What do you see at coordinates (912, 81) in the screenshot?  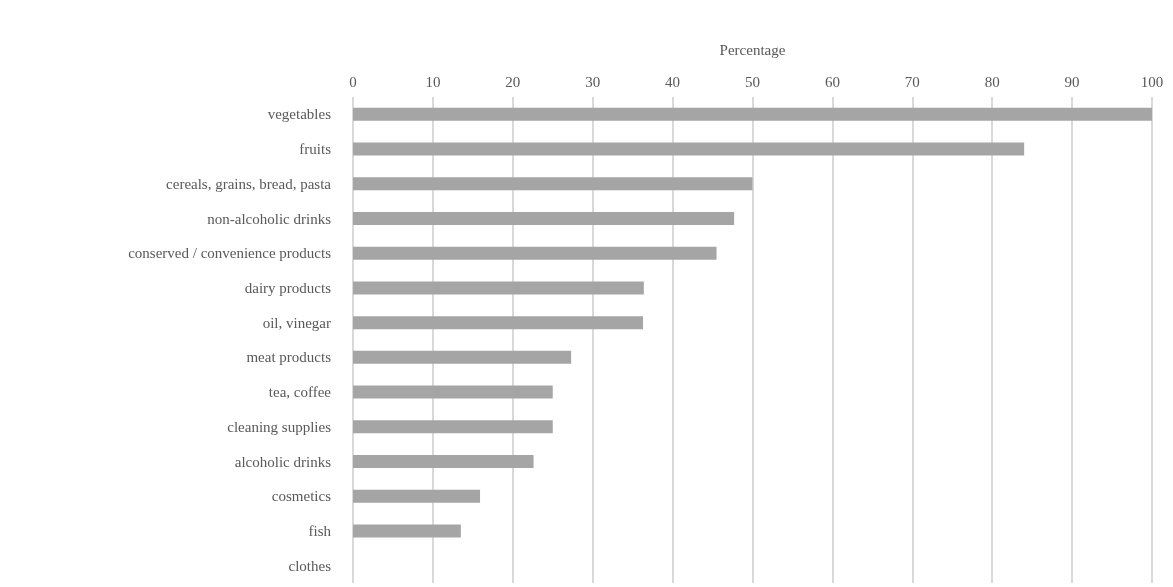 I see `x-tick-label: 70` at bounding box center [912, 81].